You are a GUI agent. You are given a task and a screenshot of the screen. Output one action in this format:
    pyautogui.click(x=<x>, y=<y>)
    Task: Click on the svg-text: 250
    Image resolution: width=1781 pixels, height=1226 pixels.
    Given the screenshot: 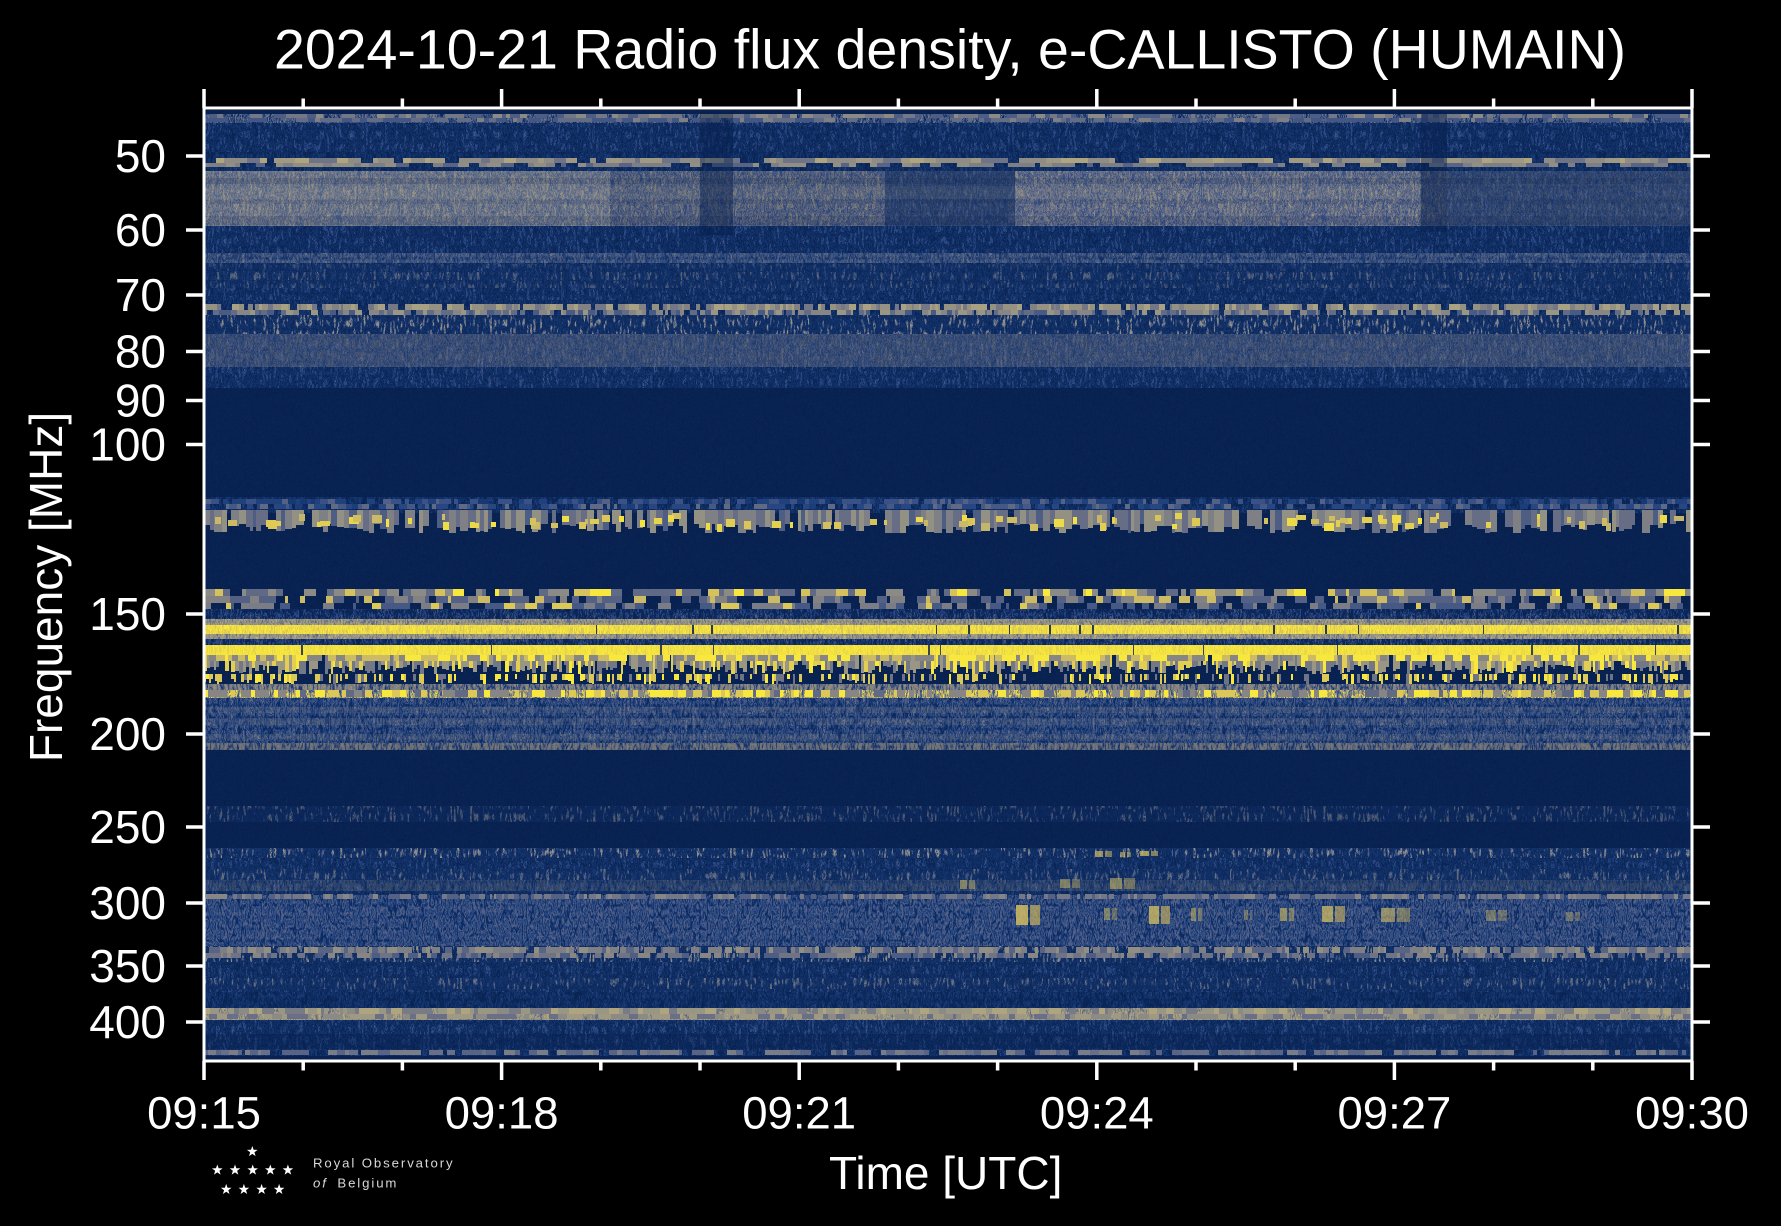 What is the action you would take?
    pyautogui.click(x=127, y=827)
    